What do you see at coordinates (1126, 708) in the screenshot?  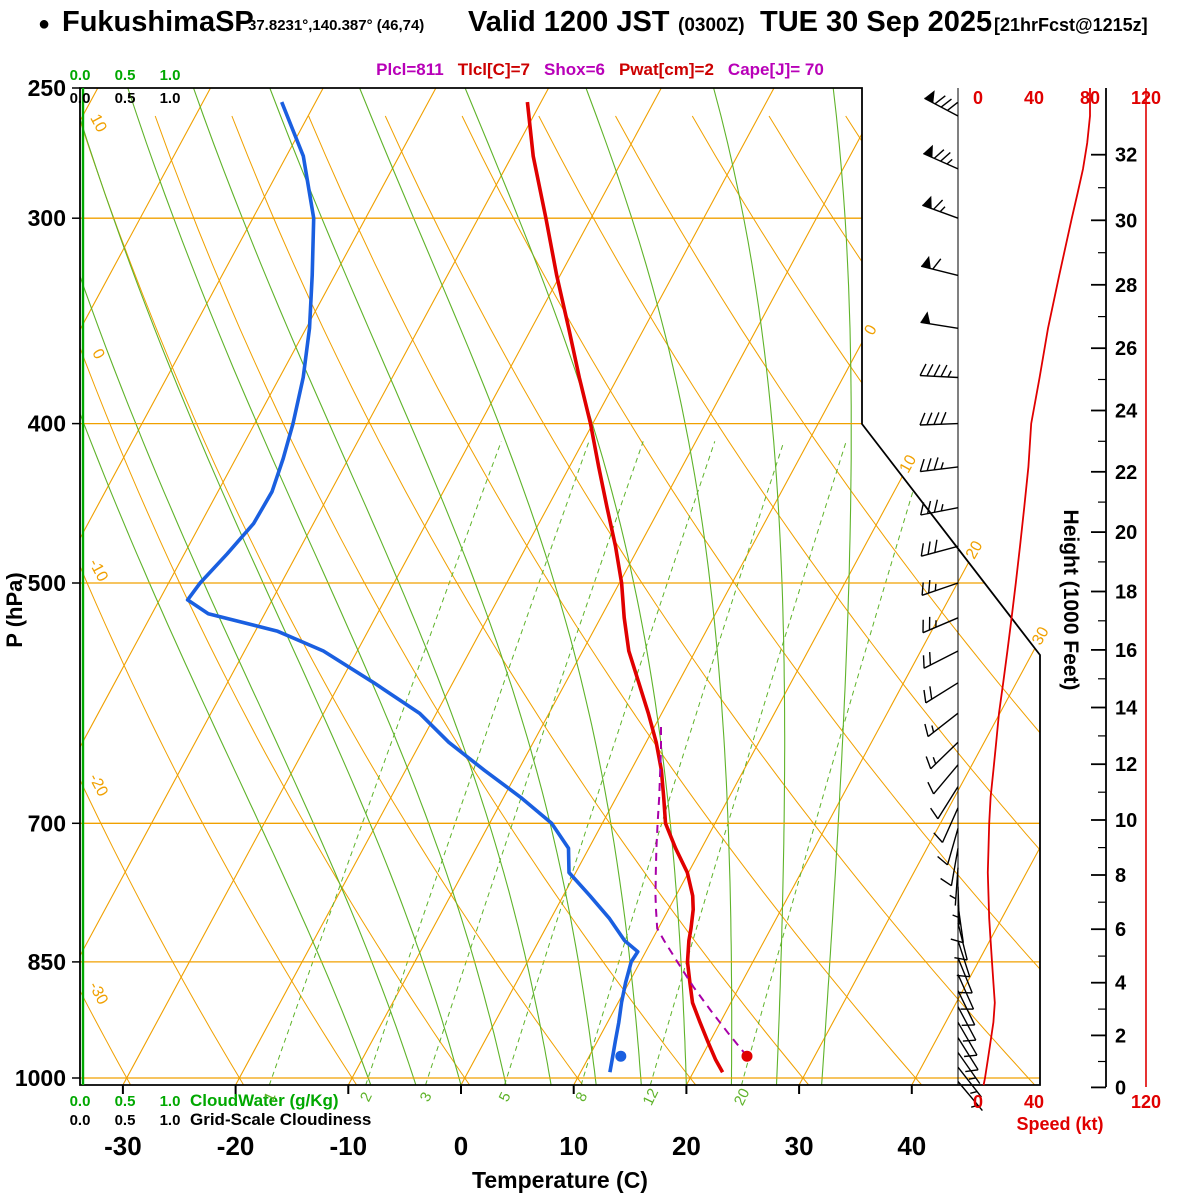 I see `svg-text: 14` at bounding box center [1126, 708].